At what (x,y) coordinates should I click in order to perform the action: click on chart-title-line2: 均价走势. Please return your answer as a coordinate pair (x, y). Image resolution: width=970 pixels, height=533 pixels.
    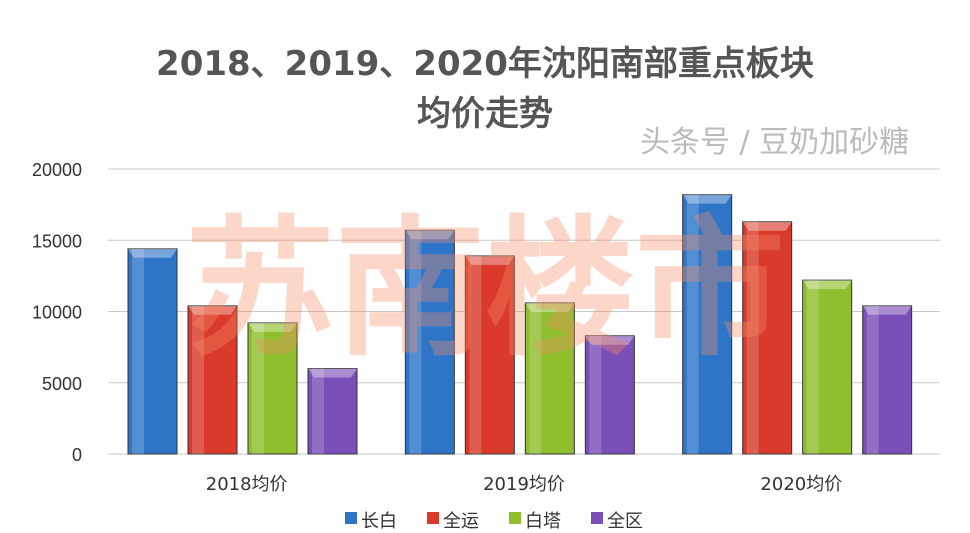
    Looking at the image, I should click on (485, 114).